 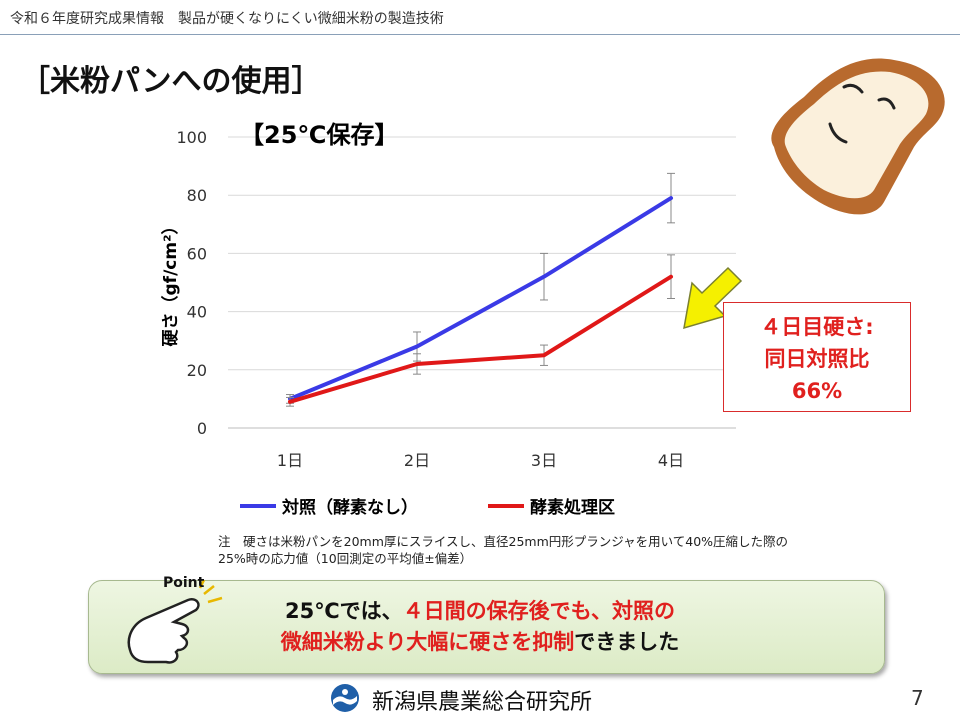 I want to click on header-bar: 令和６年度研究成果情報 製品が硬くなりにくい微細米粉の製造技術, so click(x=480, y=17).